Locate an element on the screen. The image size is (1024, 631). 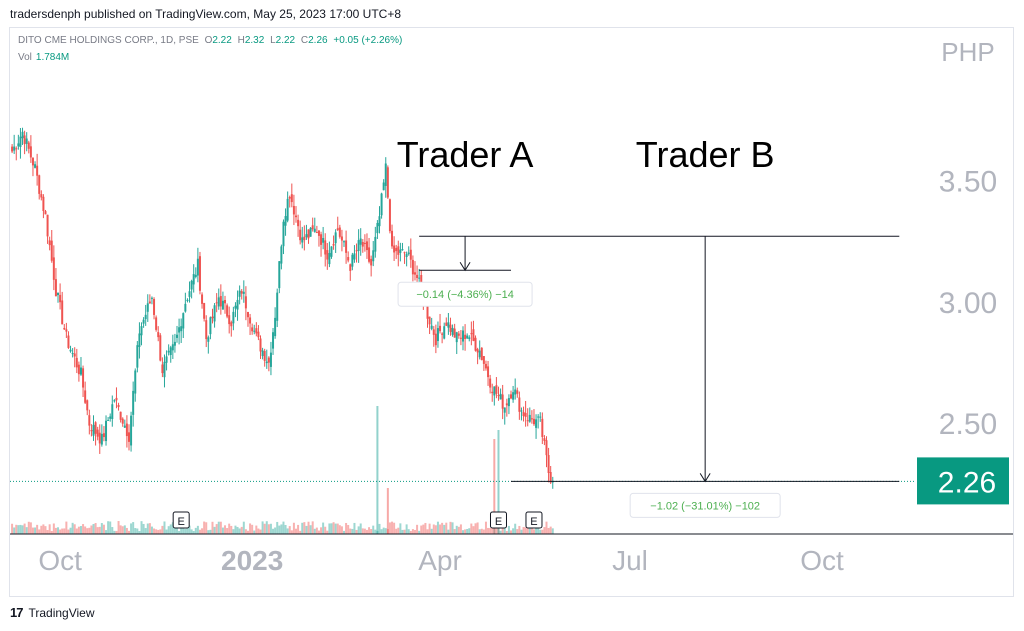
measure-arrow-head is located at coordinates (705, 478).